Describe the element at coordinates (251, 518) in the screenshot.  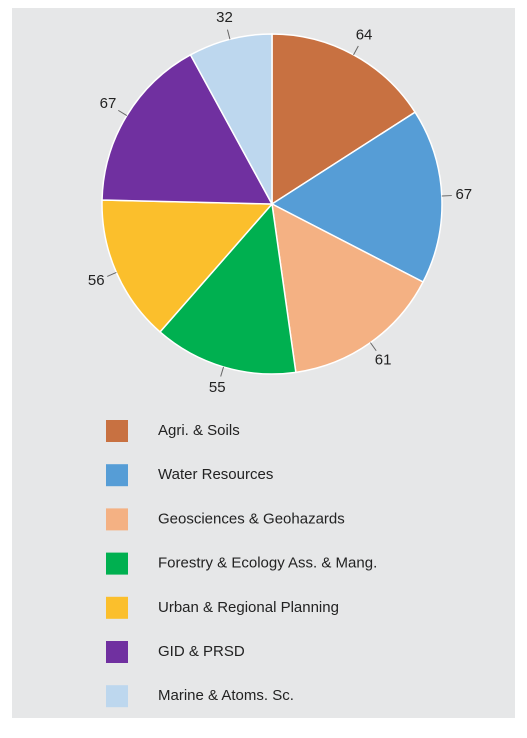
I see `legend-label: Geosciences & Geohazards` at that location.